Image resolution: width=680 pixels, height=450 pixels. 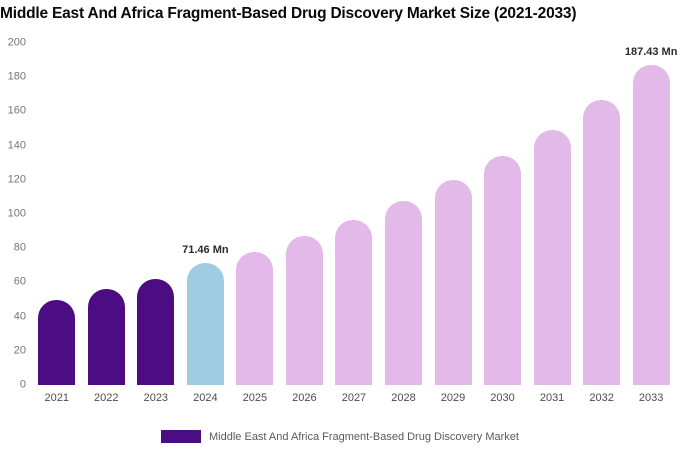 I want to click on y-tick-label: 100, so click(x=16, y=213).